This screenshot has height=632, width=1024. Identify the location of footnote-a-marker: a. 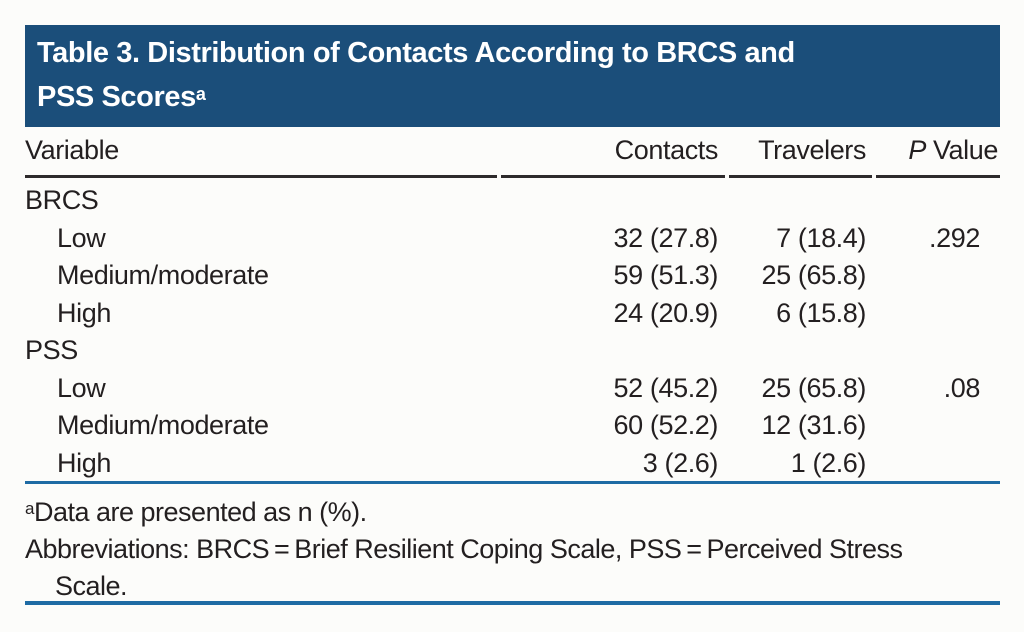
(29, 508).